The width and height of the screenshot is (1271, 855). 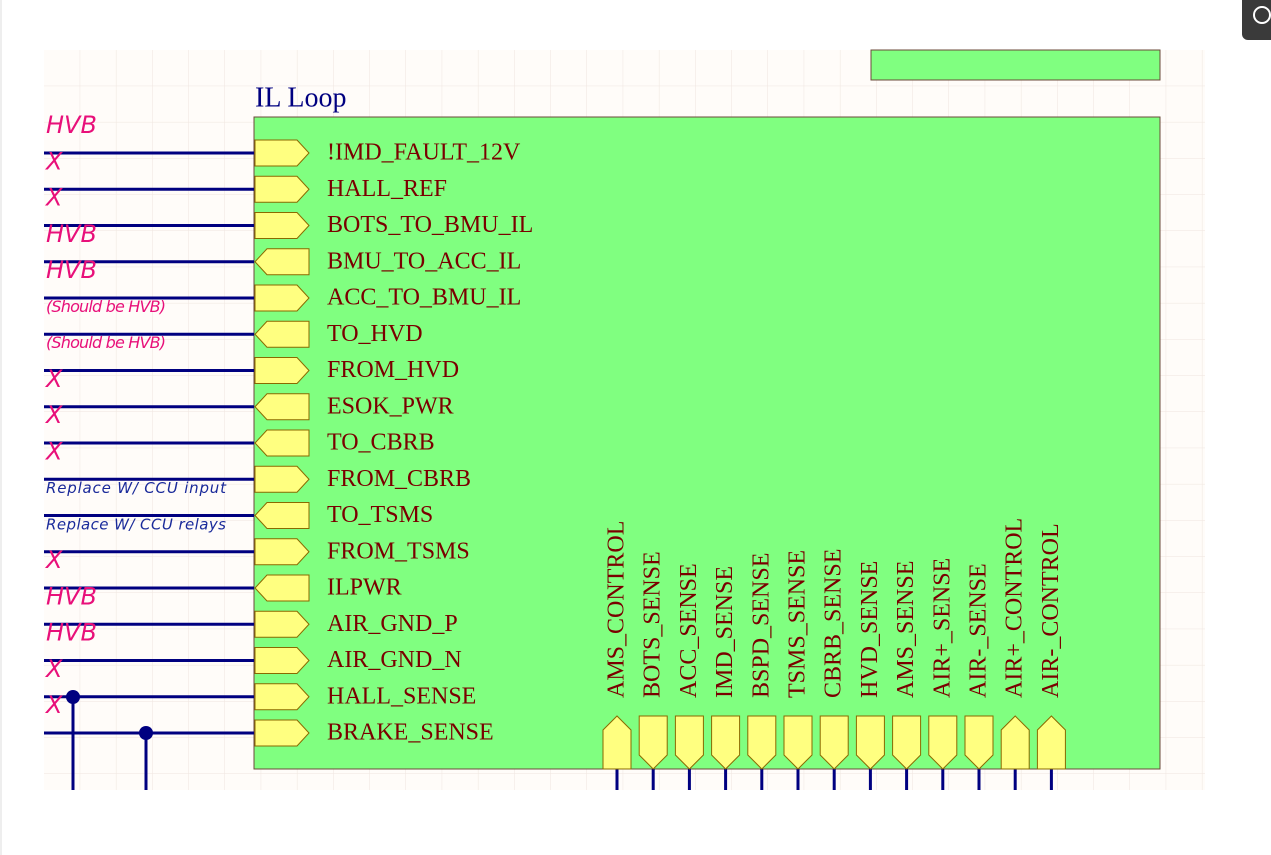 What do you see at coordinates (424, 153) in the screenshot?
I see `port-label: !IMD_FAULT_12V` at bounding box center [424, 153].